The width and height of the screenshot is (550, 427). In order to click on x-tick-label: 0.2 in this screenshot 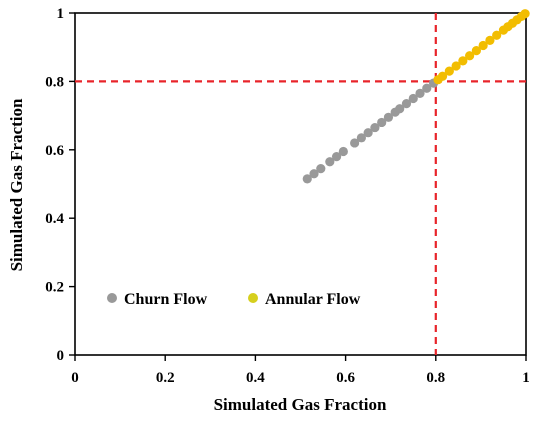, I will do `click(165, 378)`.